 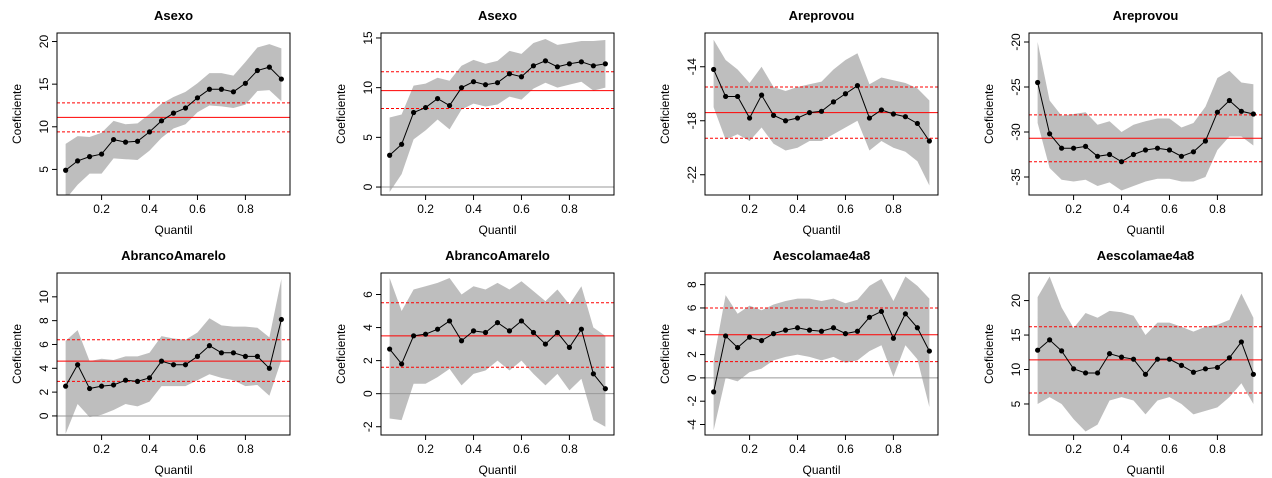 What do you see at coordinates (692, 121) in the screenshot?
I see `y-tick-label: -18` at bounding box center [692, 121].